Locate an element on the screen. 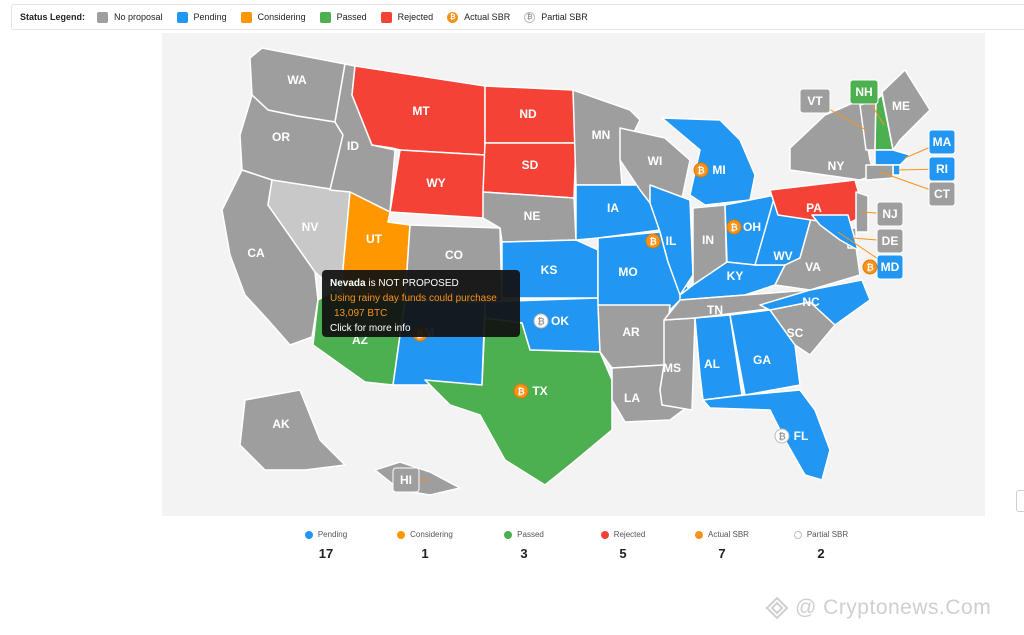 The height and width of the screenshot is (635, 1024). legend-item-actual-sbr: ₿ Actual SBR is located at coordinates (479, 17).